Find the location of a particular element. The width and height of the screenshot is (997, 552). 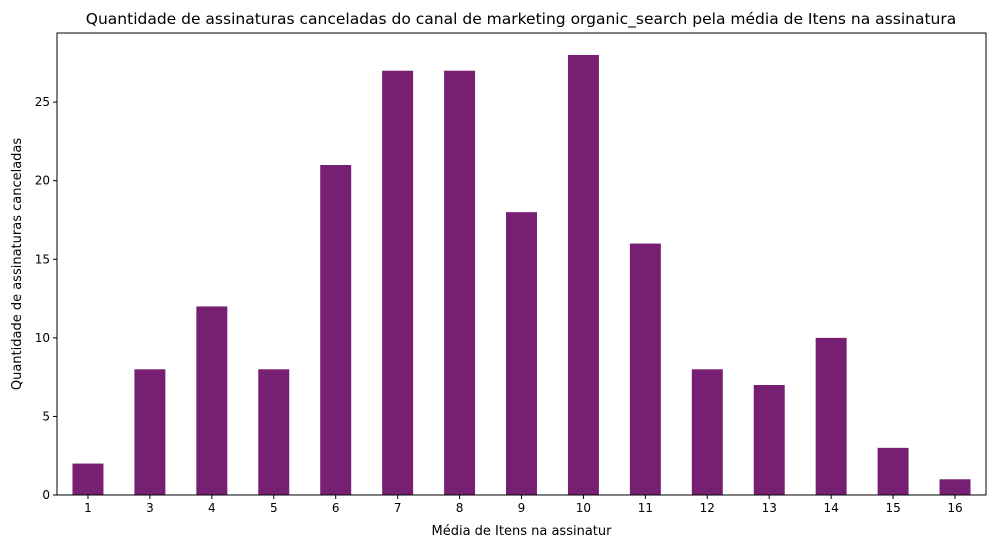

x-axis: 1 3 4 5 6 7 8 9 10 11 12 13 14 15 16 is located at coordinates (523, 505).